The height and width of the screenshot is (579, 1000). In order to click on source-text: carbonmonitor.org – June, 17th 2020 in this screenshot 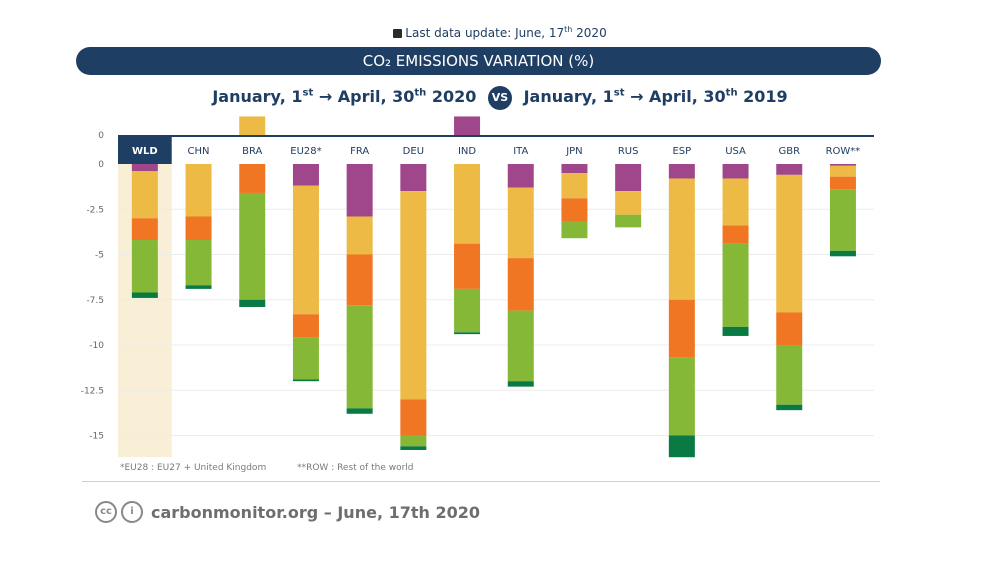, I will do `click(315, 512)`.